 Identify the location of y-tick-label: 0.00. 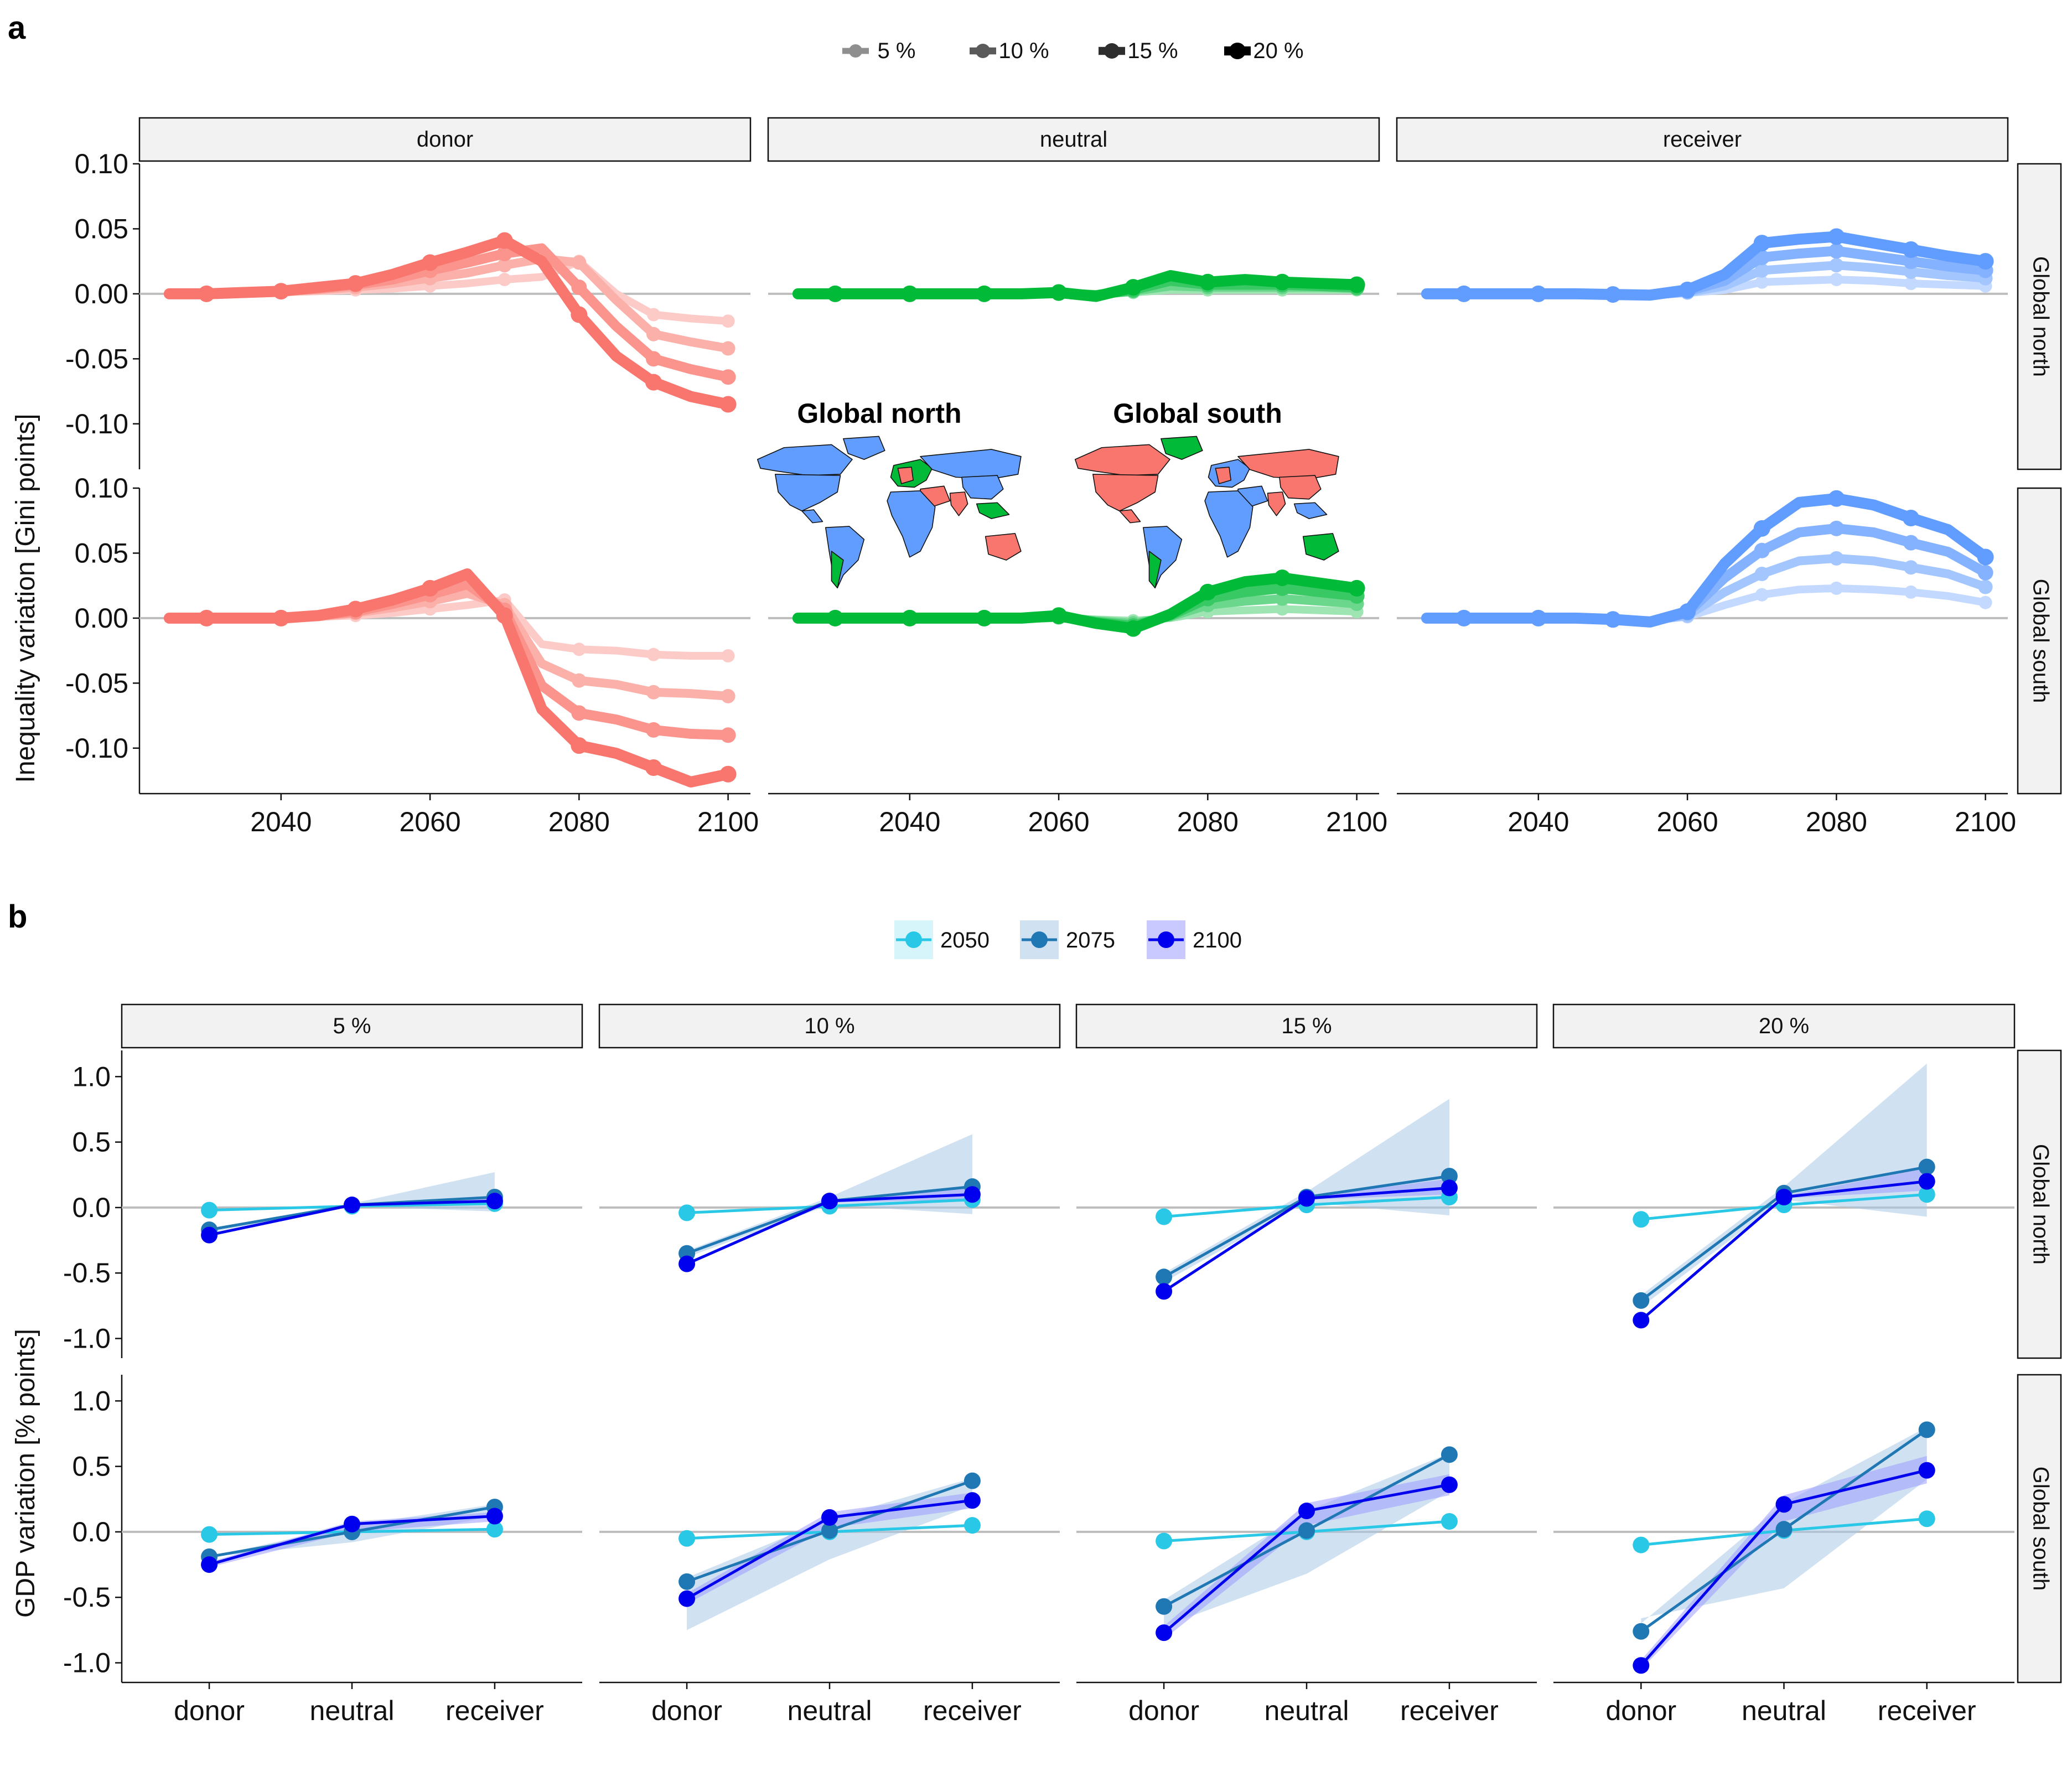
(101, 619).